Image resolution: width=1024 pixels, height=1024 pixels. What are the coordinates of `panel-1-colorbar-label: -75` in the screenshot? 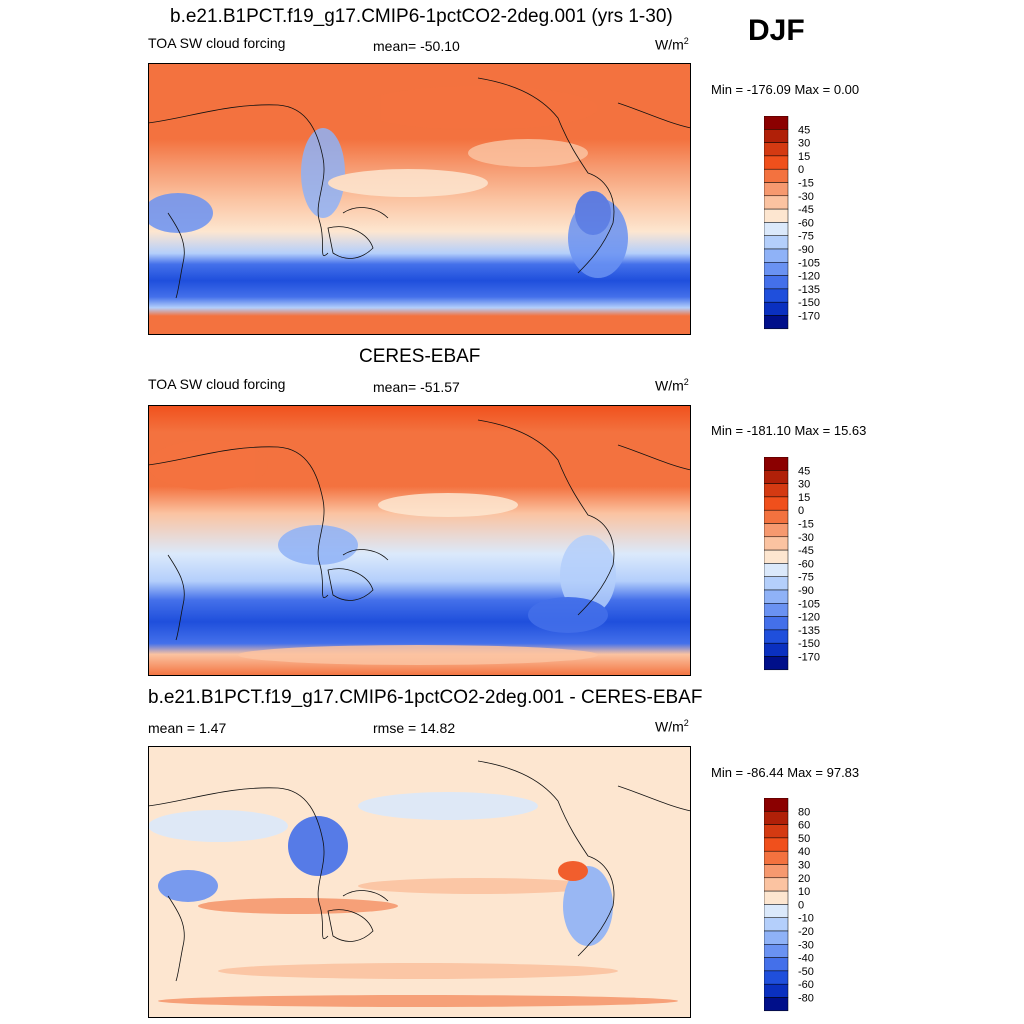 It's located at (806, 237).